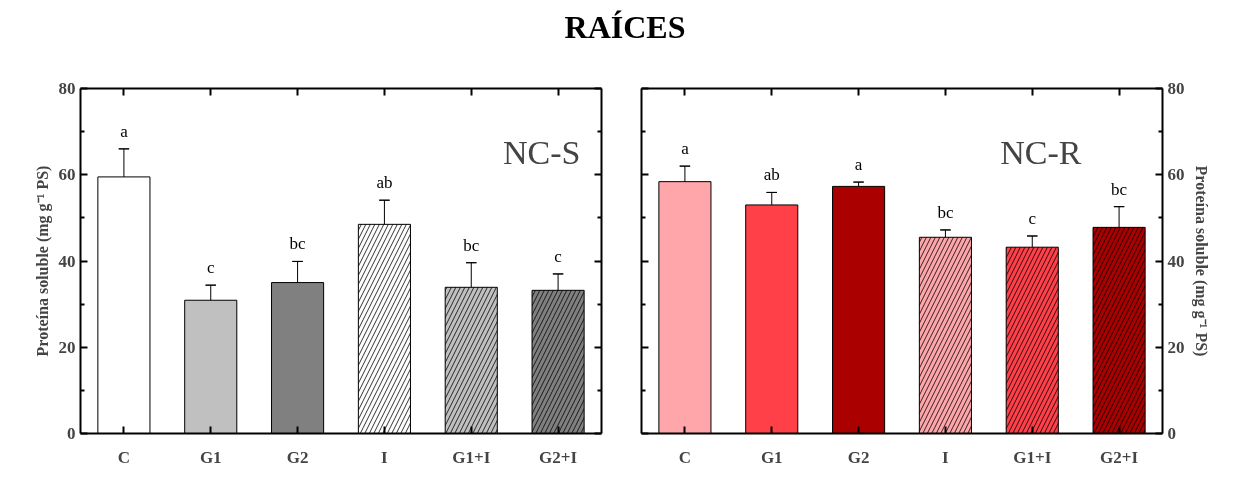  Describe the element at coordinates (1041, 152) in the screenshot. I see `annotation: NC-R` at that location.